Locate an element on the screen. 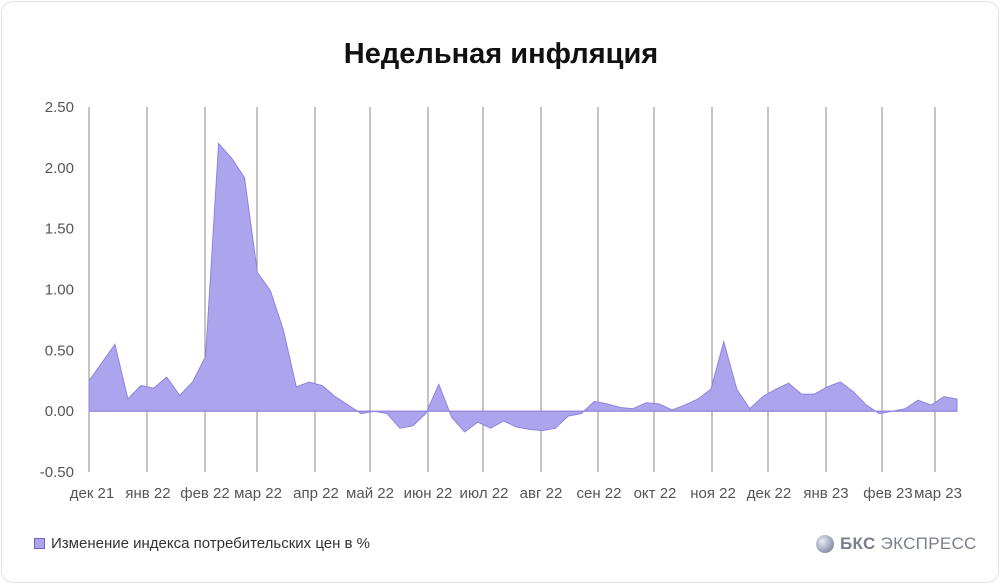 The width and height of the screenshot is (1002, 586). x-tick-label-0: дек 21 is located at coordinates (92, 493).